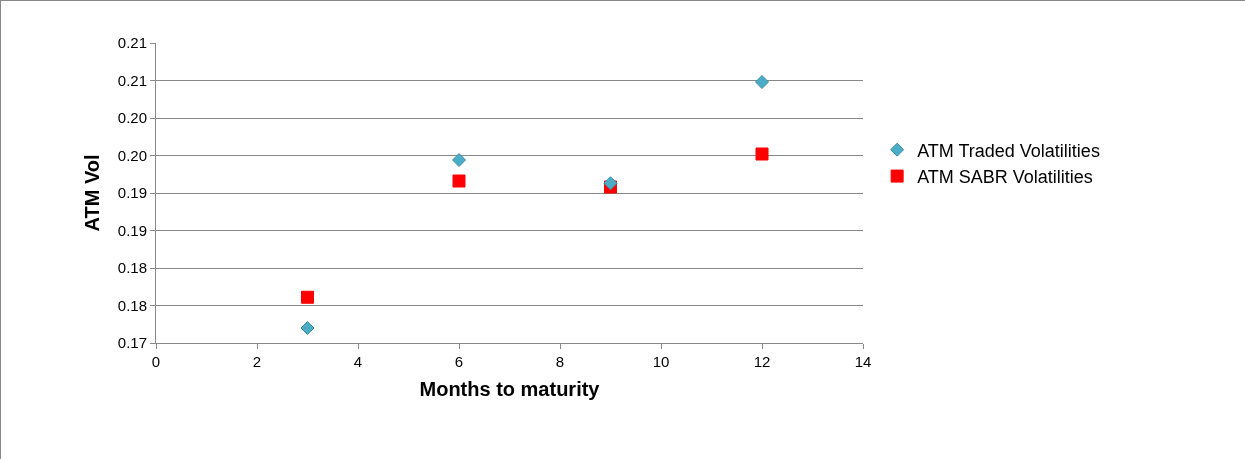  What do you see at coordinates (1008, 150) in the screenshot?
I see `legend-label: ATM Traded Volatilities` at bounding box center [1008, 150].